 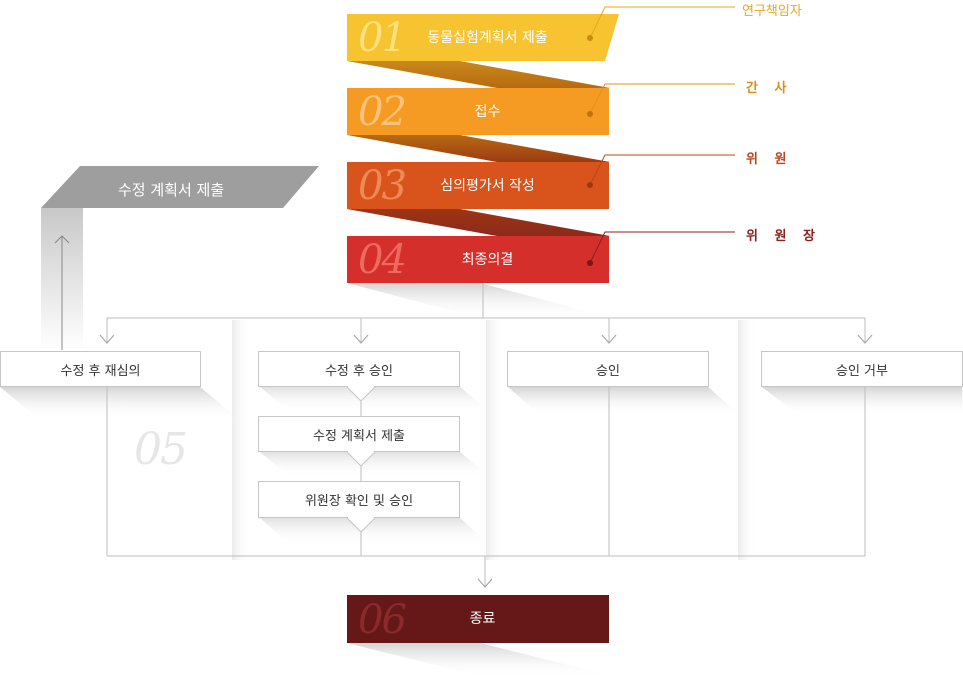 What do you see at coordinates (487, 112) in the screenshot?
I see `step-02-label: 접수` at bounding box center [487, 112].